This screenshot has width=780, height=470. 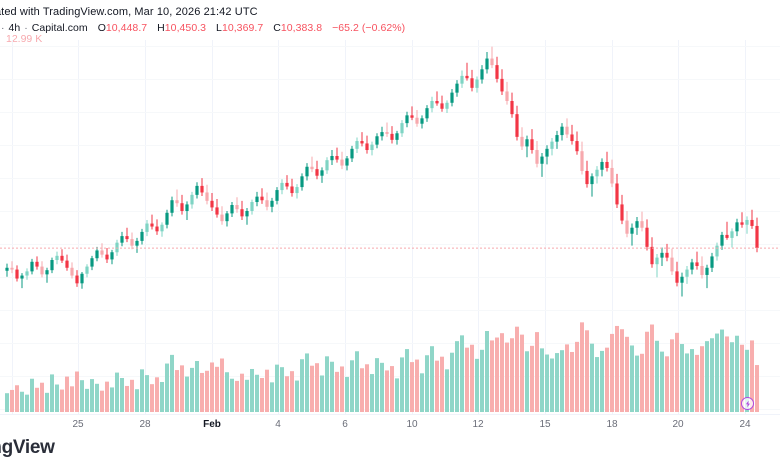 I want to click on exchange-label: Capital.com, so click(x=59, y=28).